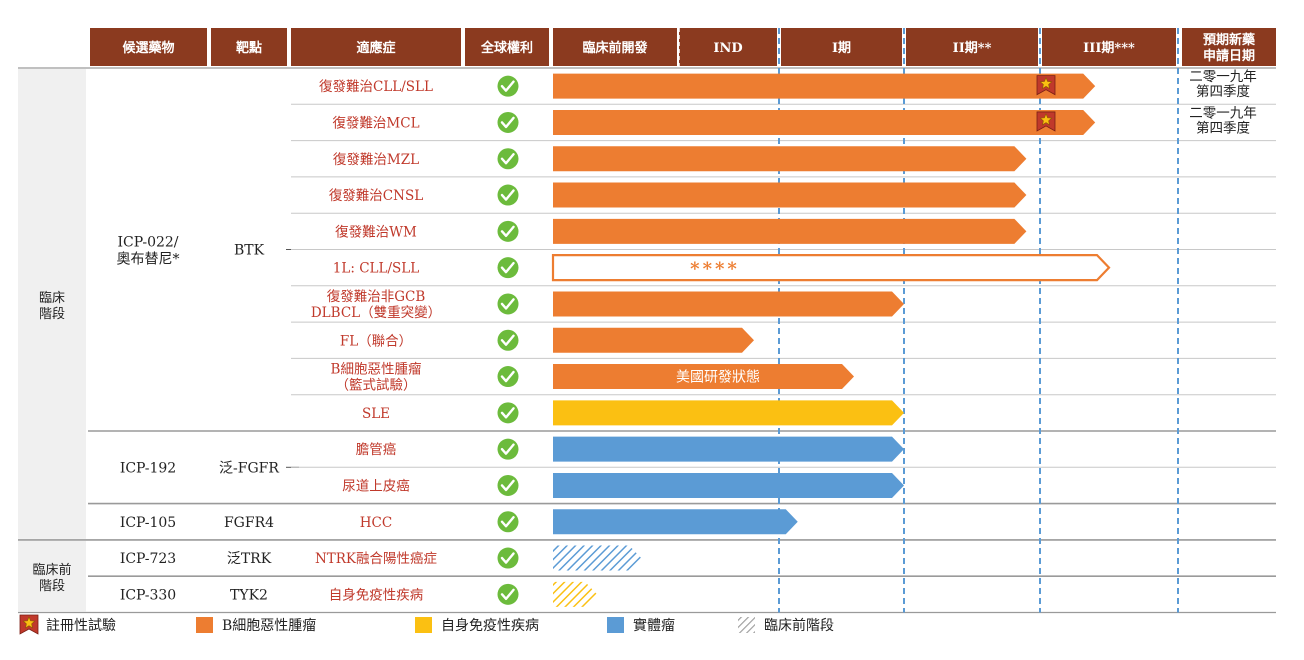 This screenshot has width=1304, height=660. I want to click on header-phase-3: III期***, so click(1109, 48).